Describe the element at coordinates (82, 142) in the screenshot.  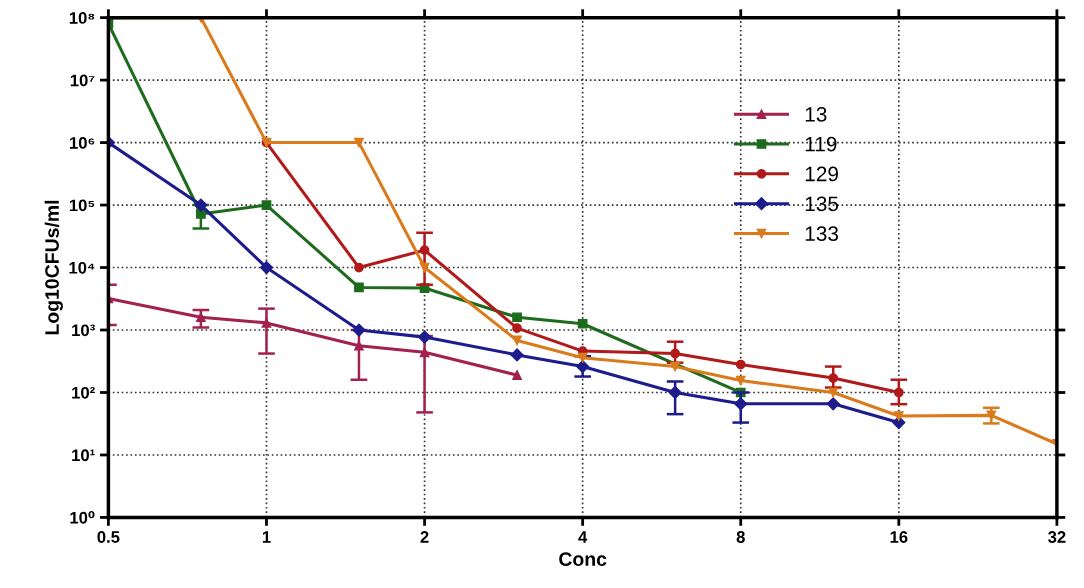
I see `y-tick-label: 10⁶` at that location.